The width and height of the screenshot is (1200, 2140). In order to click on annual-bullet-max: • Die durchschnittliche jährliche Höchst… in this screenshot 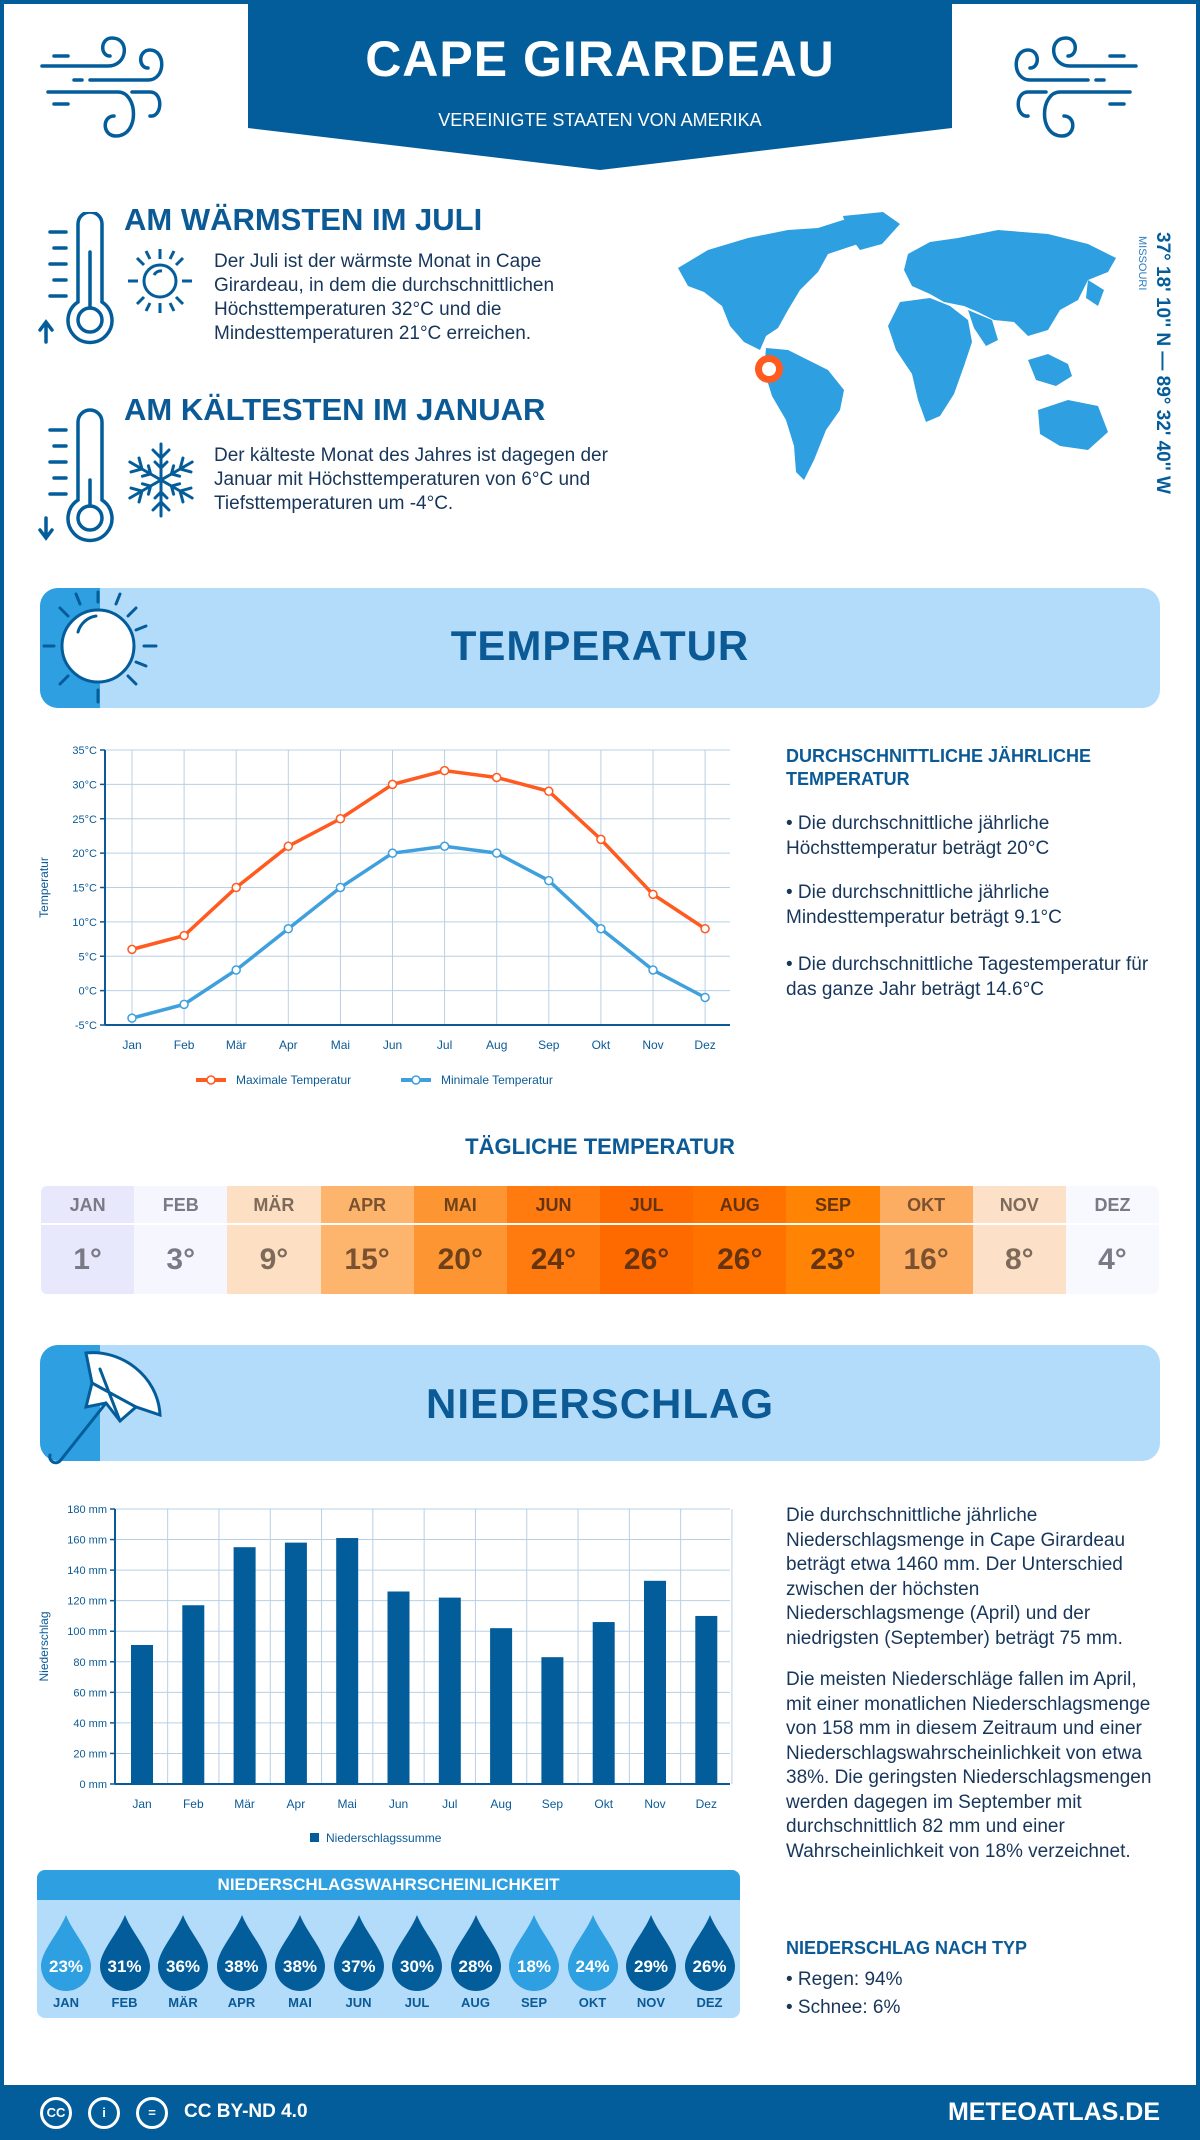, I will do `click(918, 836)`.